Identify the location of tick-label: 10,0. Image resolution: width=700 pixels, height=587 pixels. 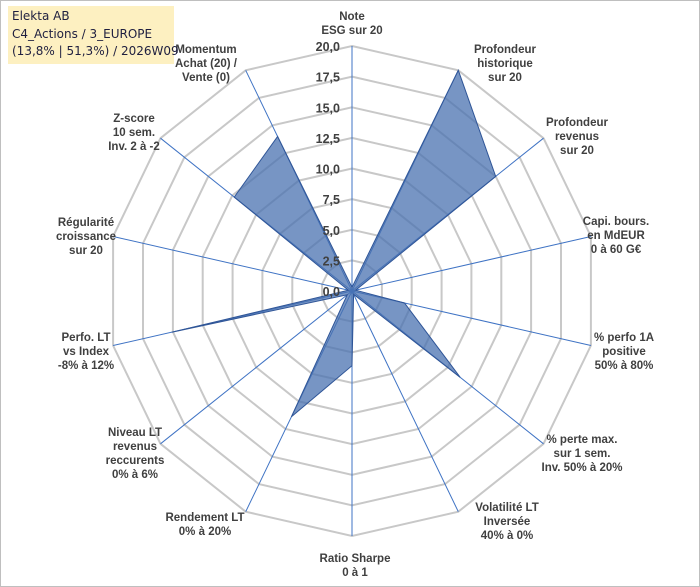
(328, 170).